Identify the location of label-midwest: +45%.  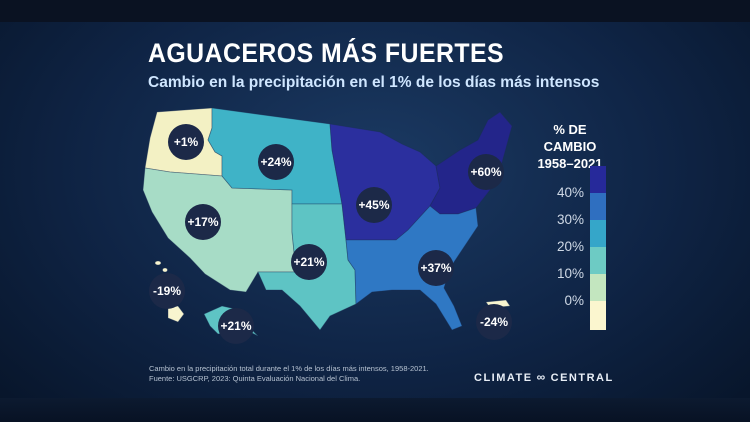
(374, 205).